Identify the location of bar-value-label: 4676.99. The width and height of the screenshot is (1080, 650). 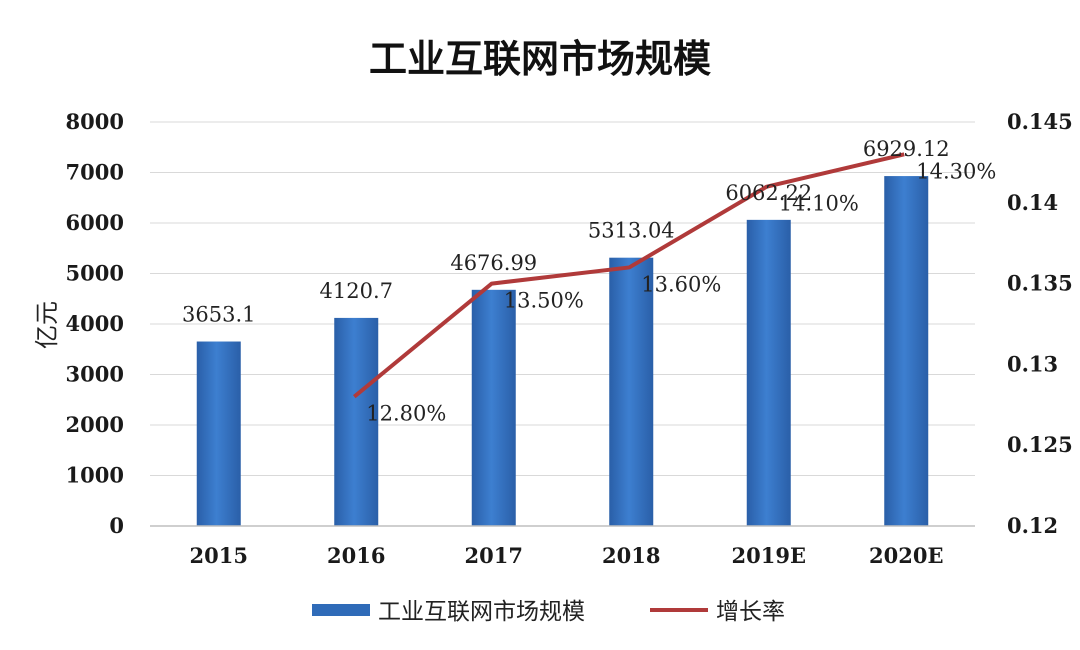
(493, 263).